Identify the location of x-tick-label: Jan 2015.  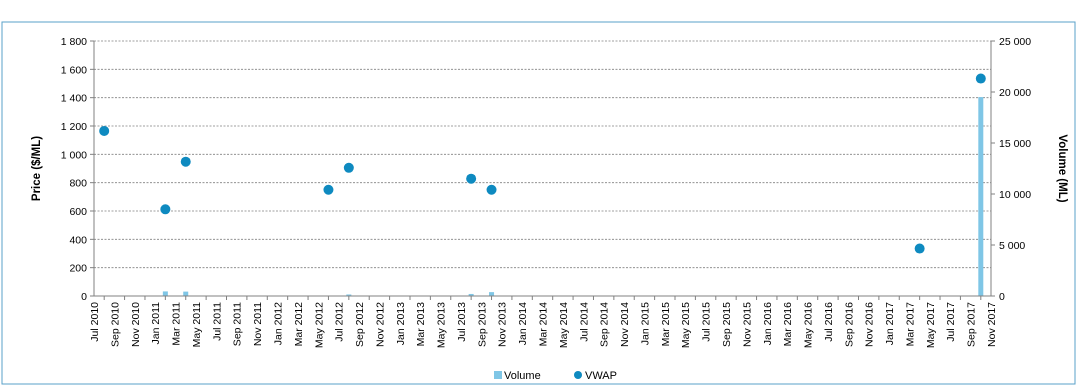
(645, 323).